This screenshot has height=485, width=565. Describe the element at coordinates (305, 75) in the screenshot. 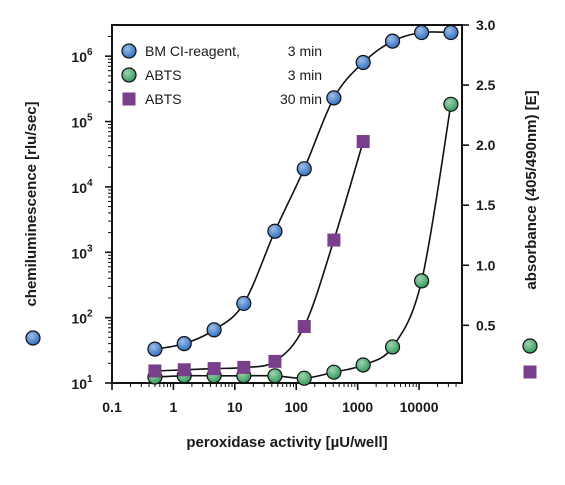

I see `legend-time-2: 3 min` at that location.